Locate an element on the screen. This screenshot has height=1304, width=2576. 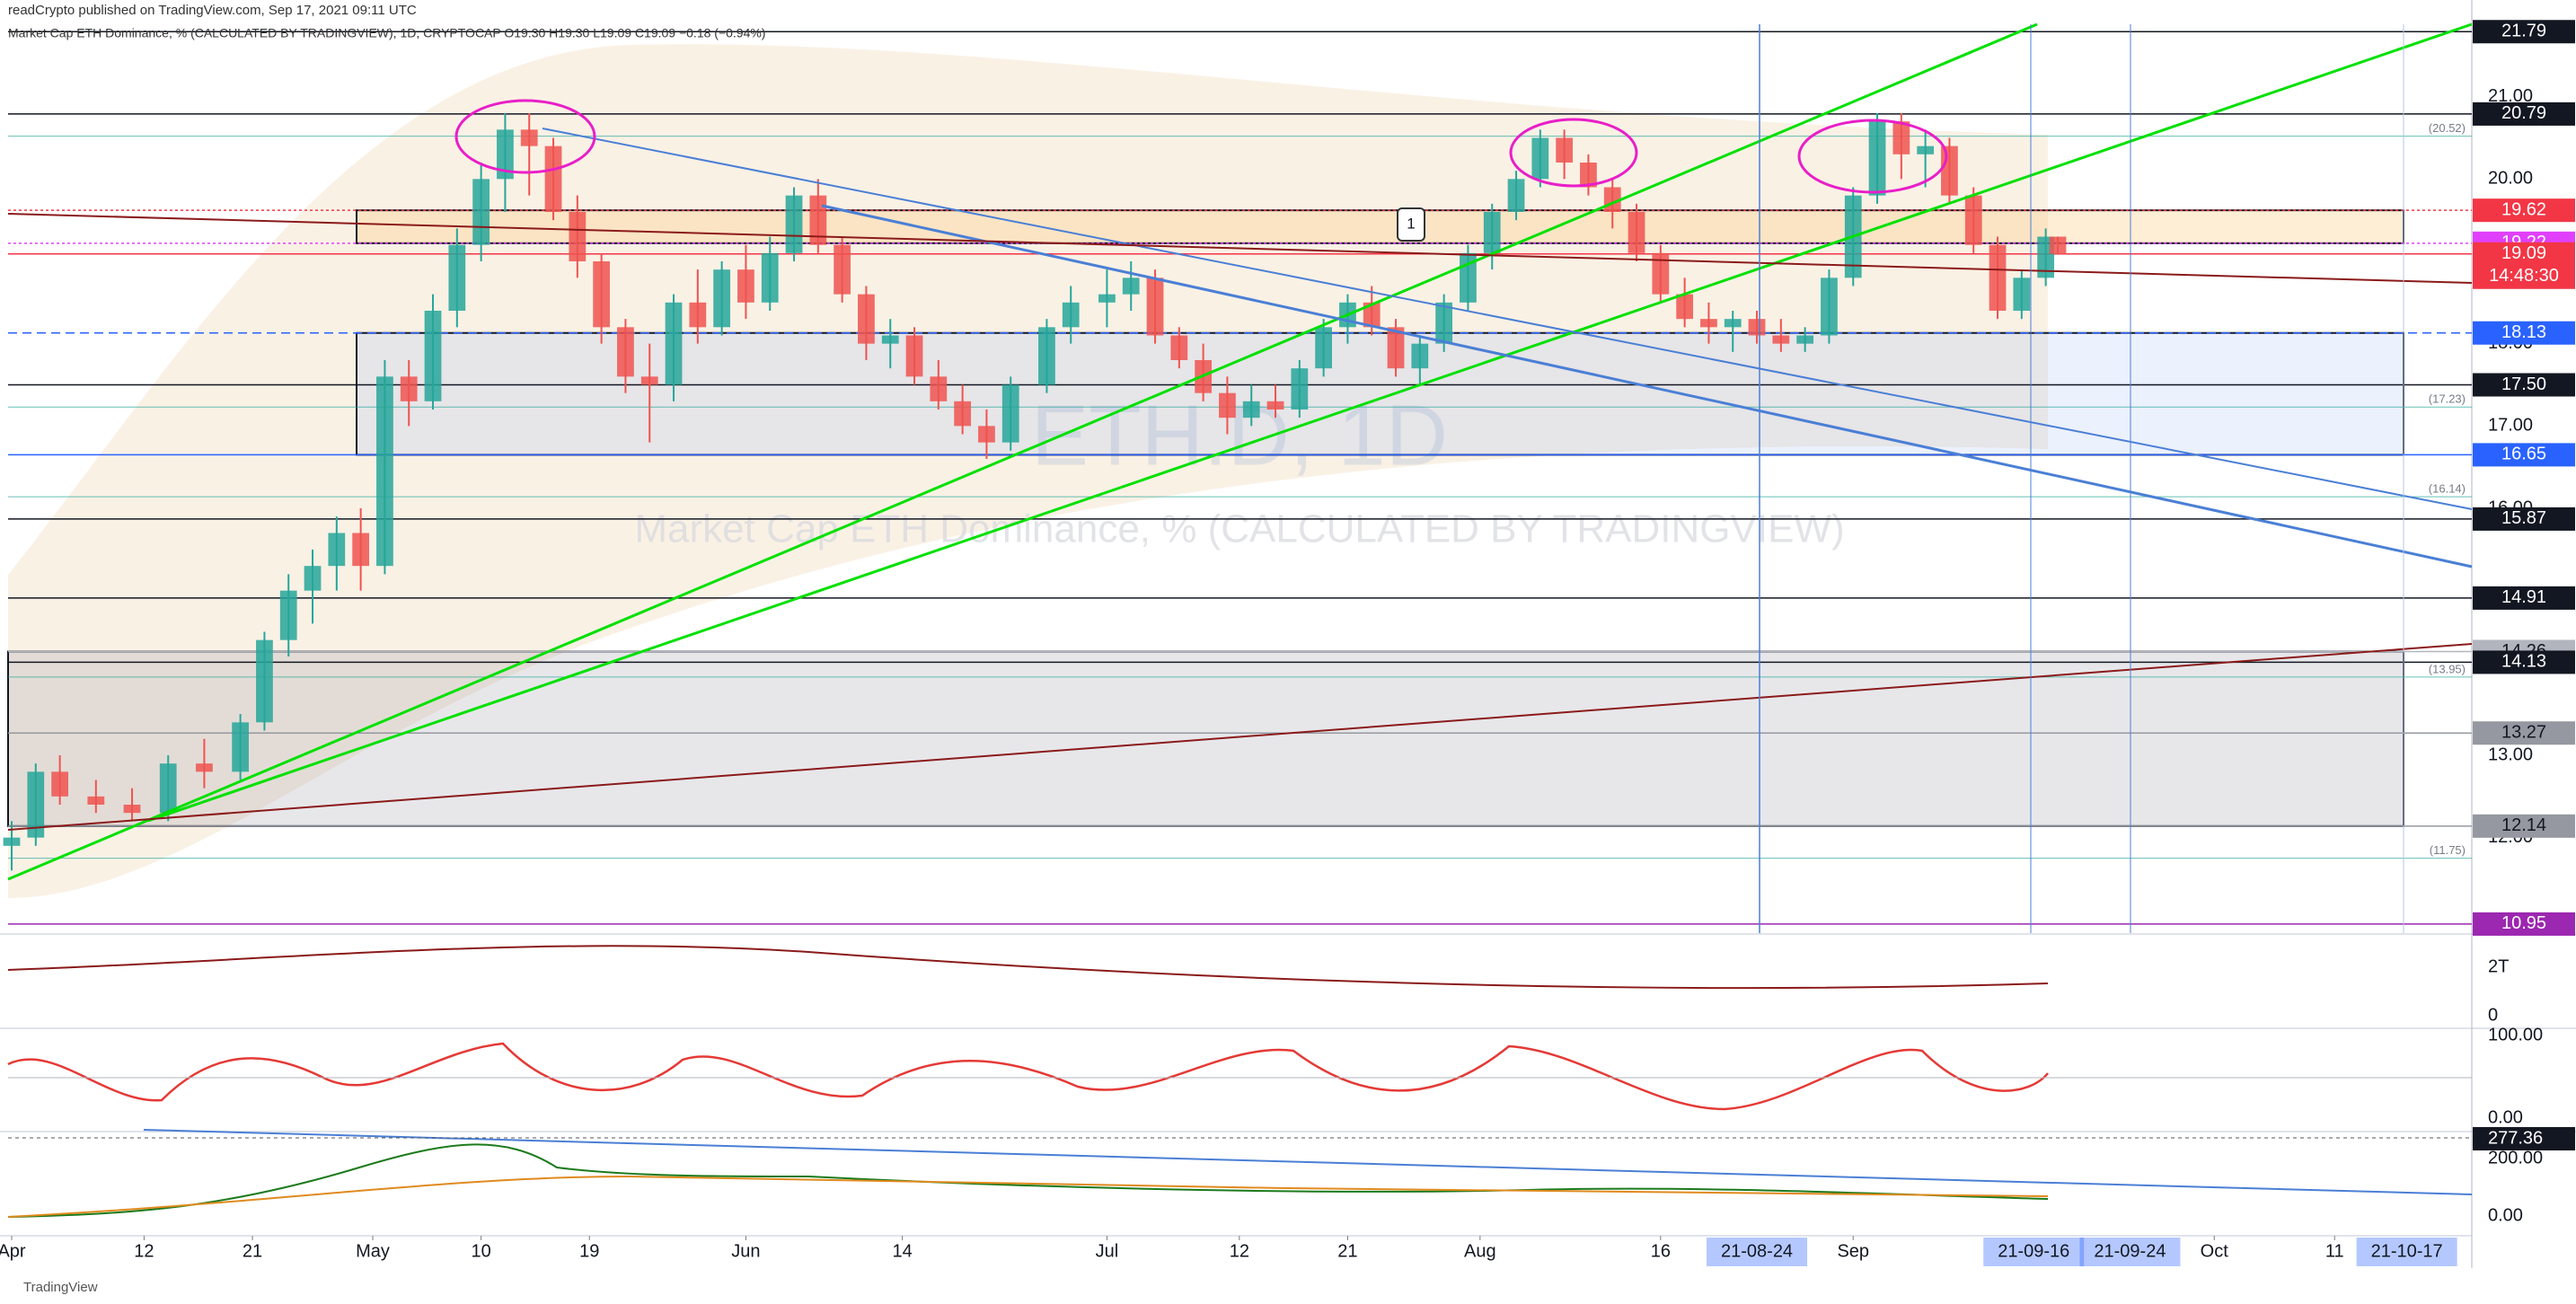
price-tag-label: 10.95 is located at coordinates (2523, 923).